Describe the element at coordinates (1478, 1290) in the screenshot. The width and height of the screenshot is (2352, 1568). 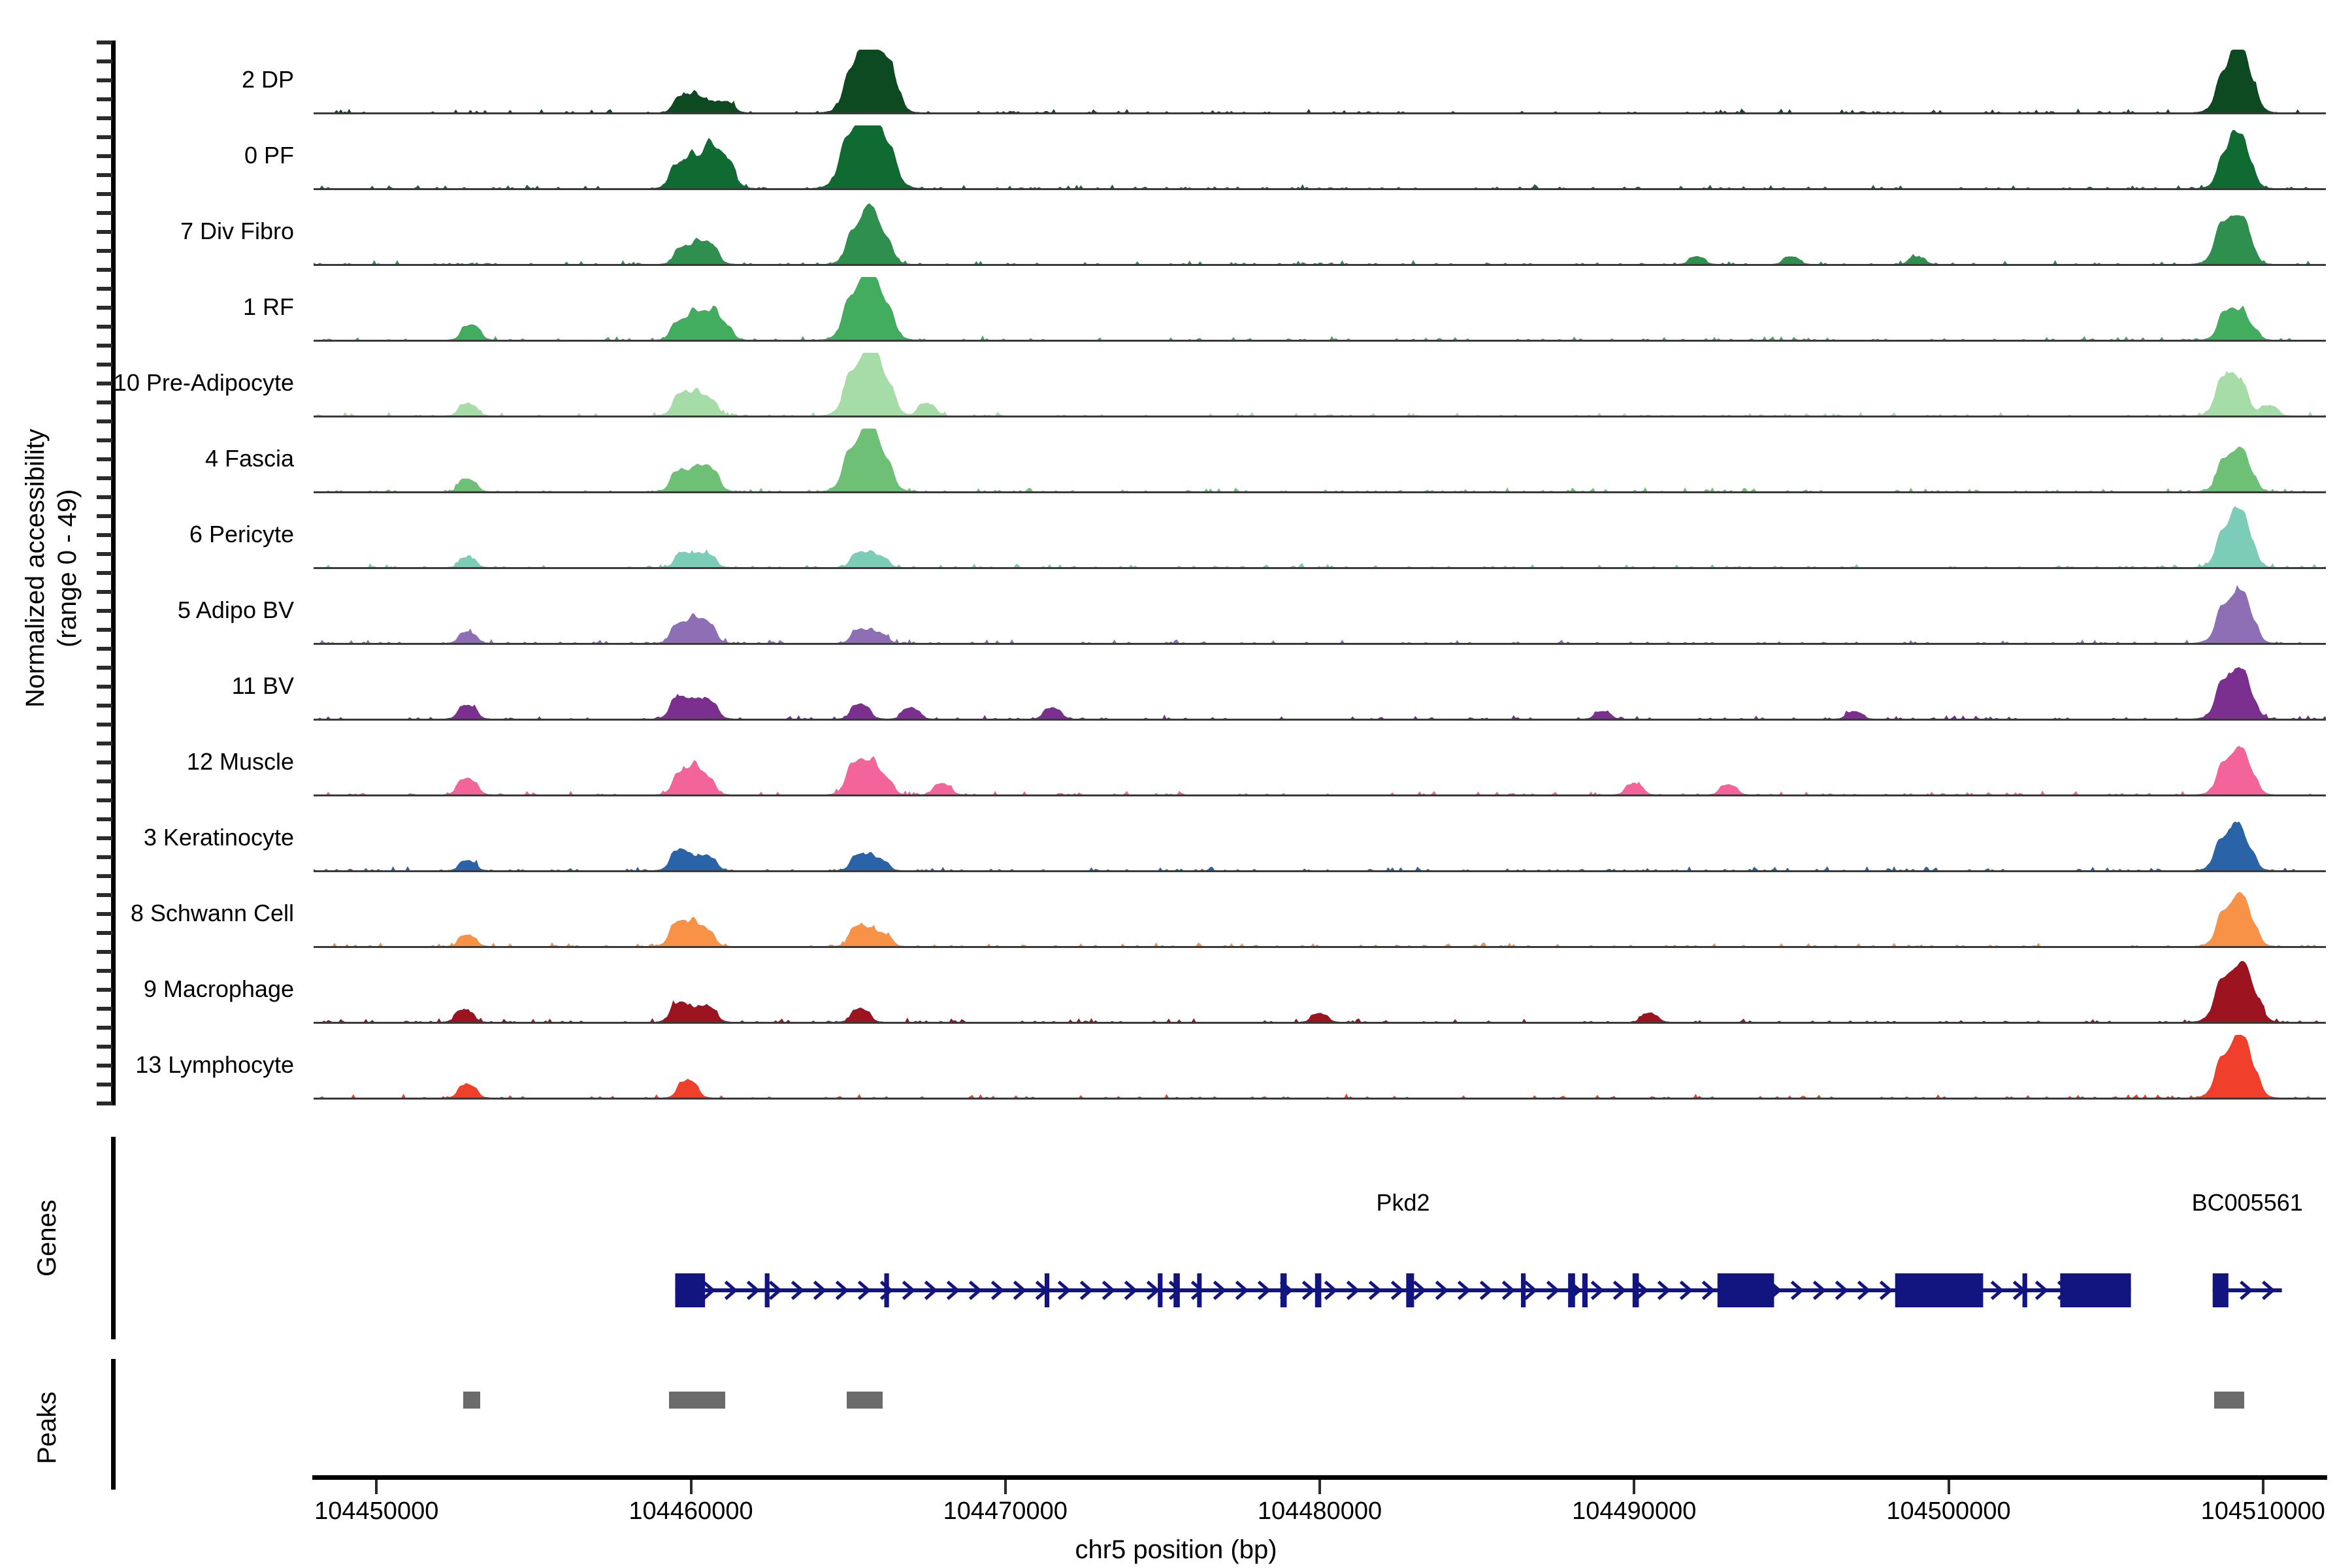
I see `gene-model-svg` at that location.